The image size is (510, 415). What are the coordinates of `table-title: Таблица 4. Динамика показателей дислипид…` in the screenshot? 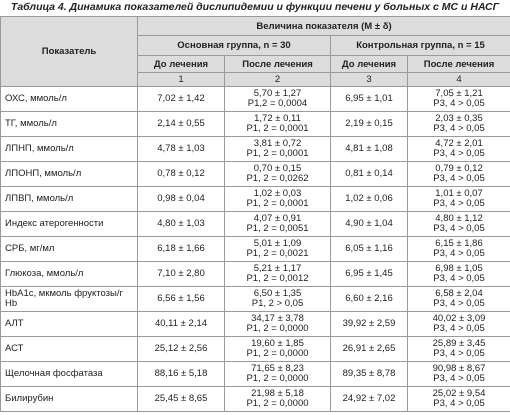 It's located at (255, 7).